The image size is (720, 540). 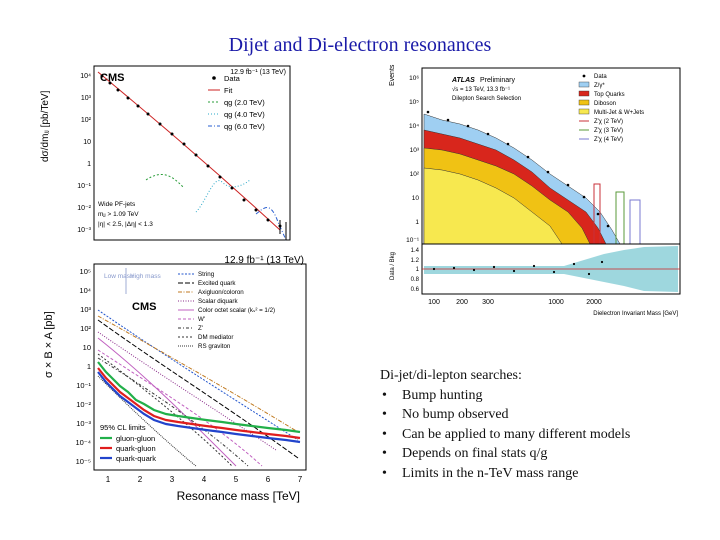 What do you see at coordinates (498, 80) in the screenshot?
I see `status-label: Preliminary` at bounding box center [498, 80].